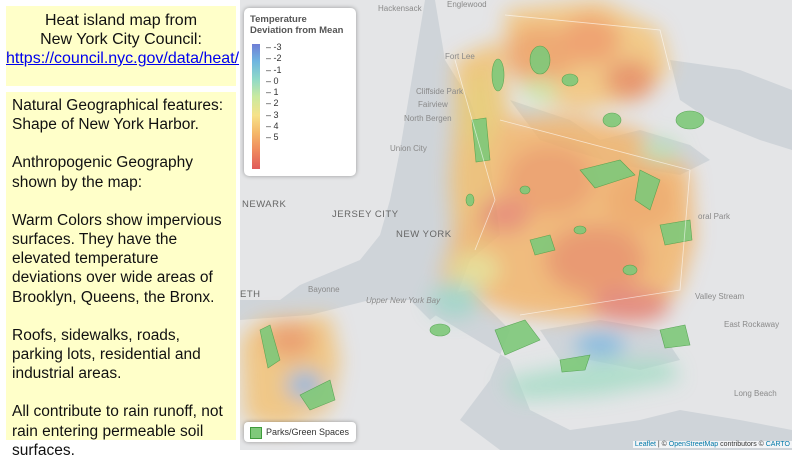  Describe the element at coordinates (714, 216) in the screenshot. I see `place-floral-park: oral Park` at that location.